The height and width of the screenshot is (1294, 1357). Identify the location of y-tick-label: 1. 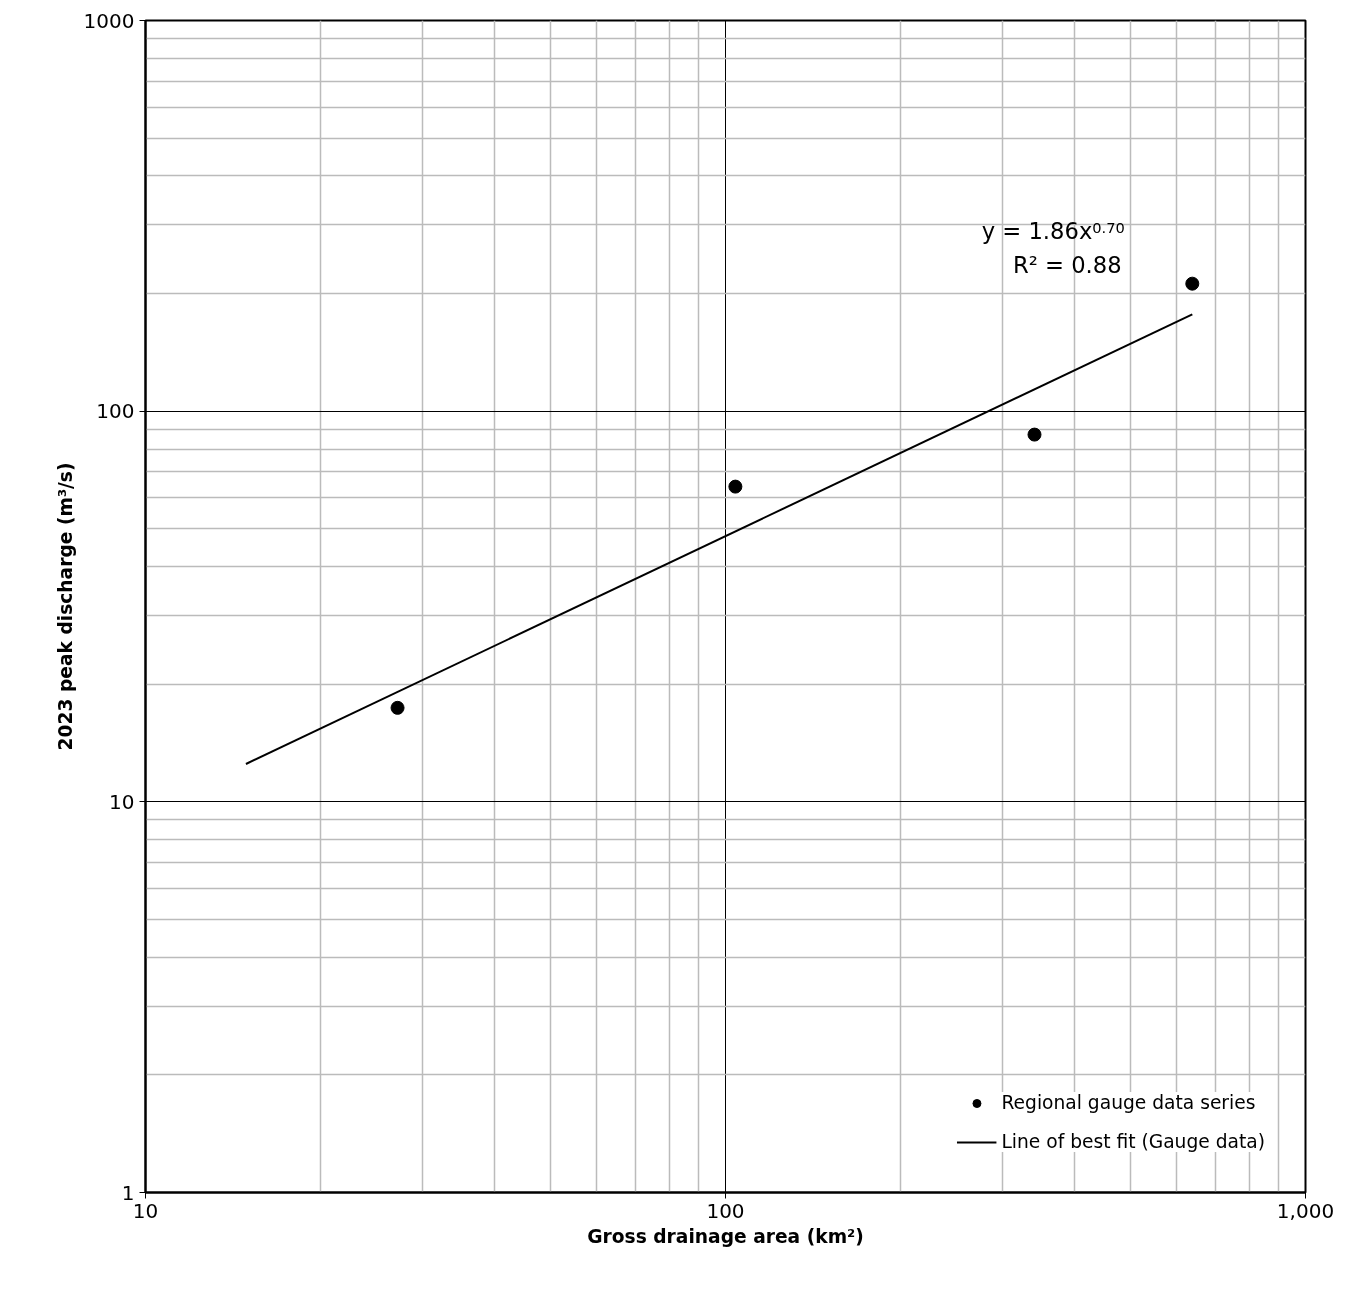
(128, 1192).